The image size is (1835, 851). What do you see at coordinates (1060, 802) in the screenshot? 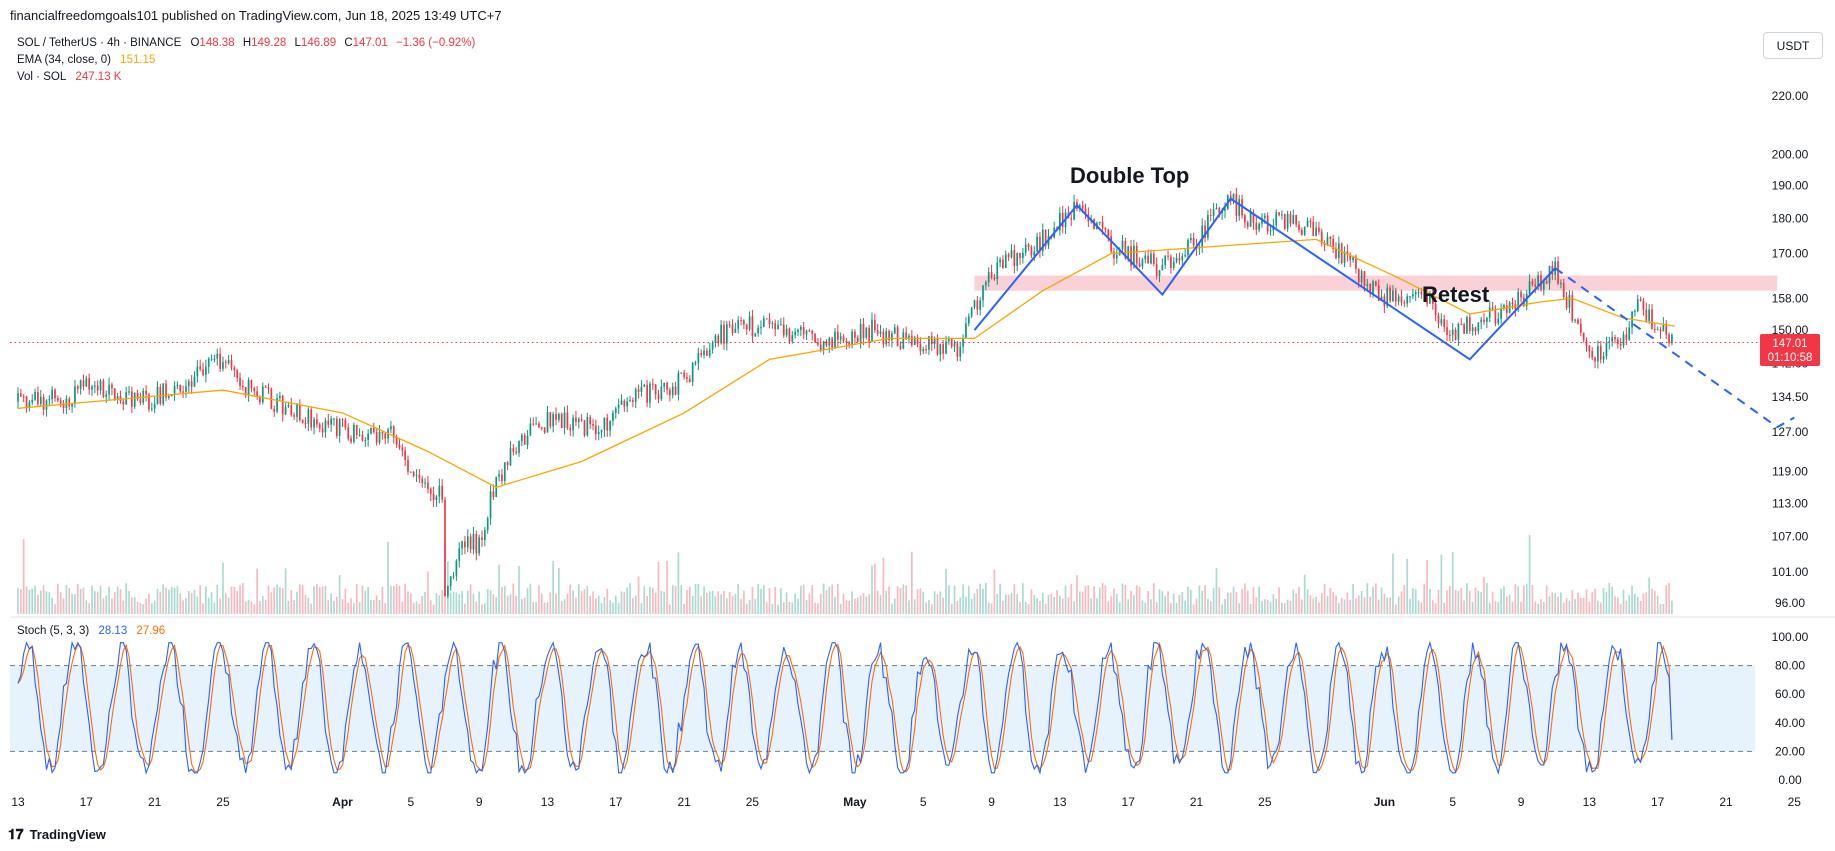
I see `time-tick-label: 13` at bounding box center [1060, 802].